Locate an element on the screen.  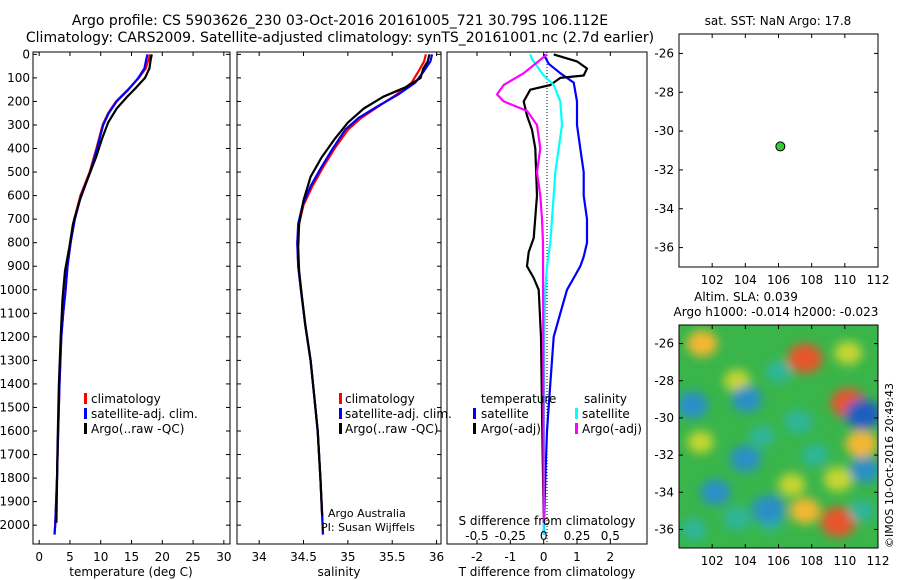
depth-ytick-label: 1500 is located at coordinates (15, 407).